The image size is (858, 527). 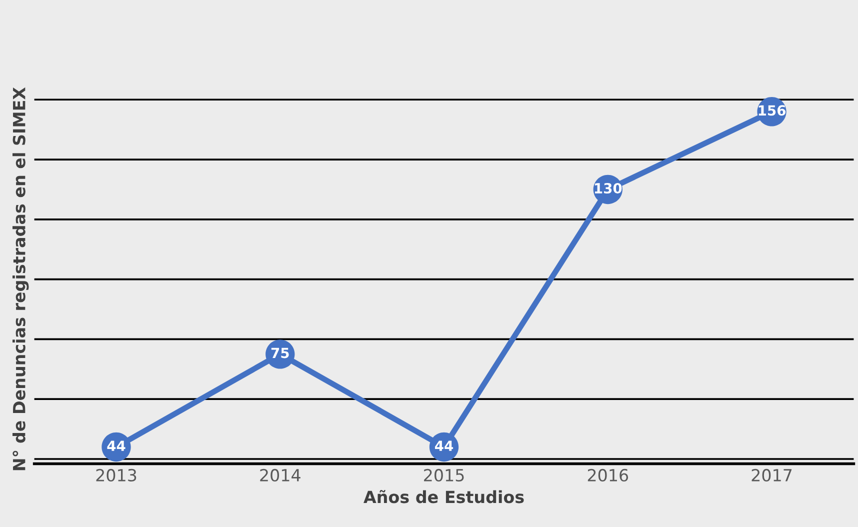 What do you see at coordinates (444, 497) in the screenshot?
I see `x-axis-title: Años de Estudios` at bounding box center [444, 497].